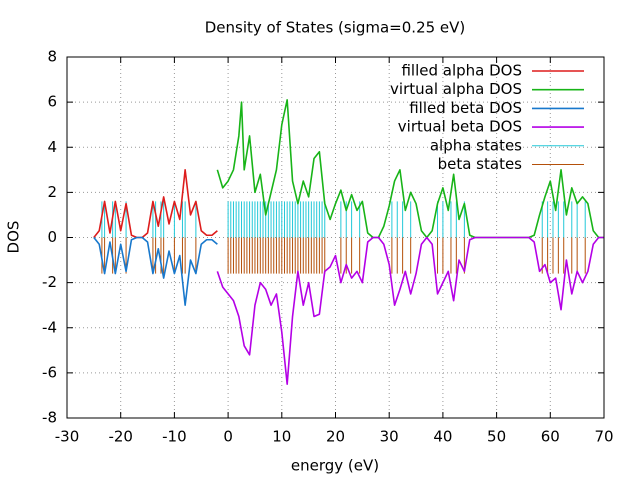 This screenshot has width=640, height=480. I want to click on y-tick-label: -4, so click(49, 327).